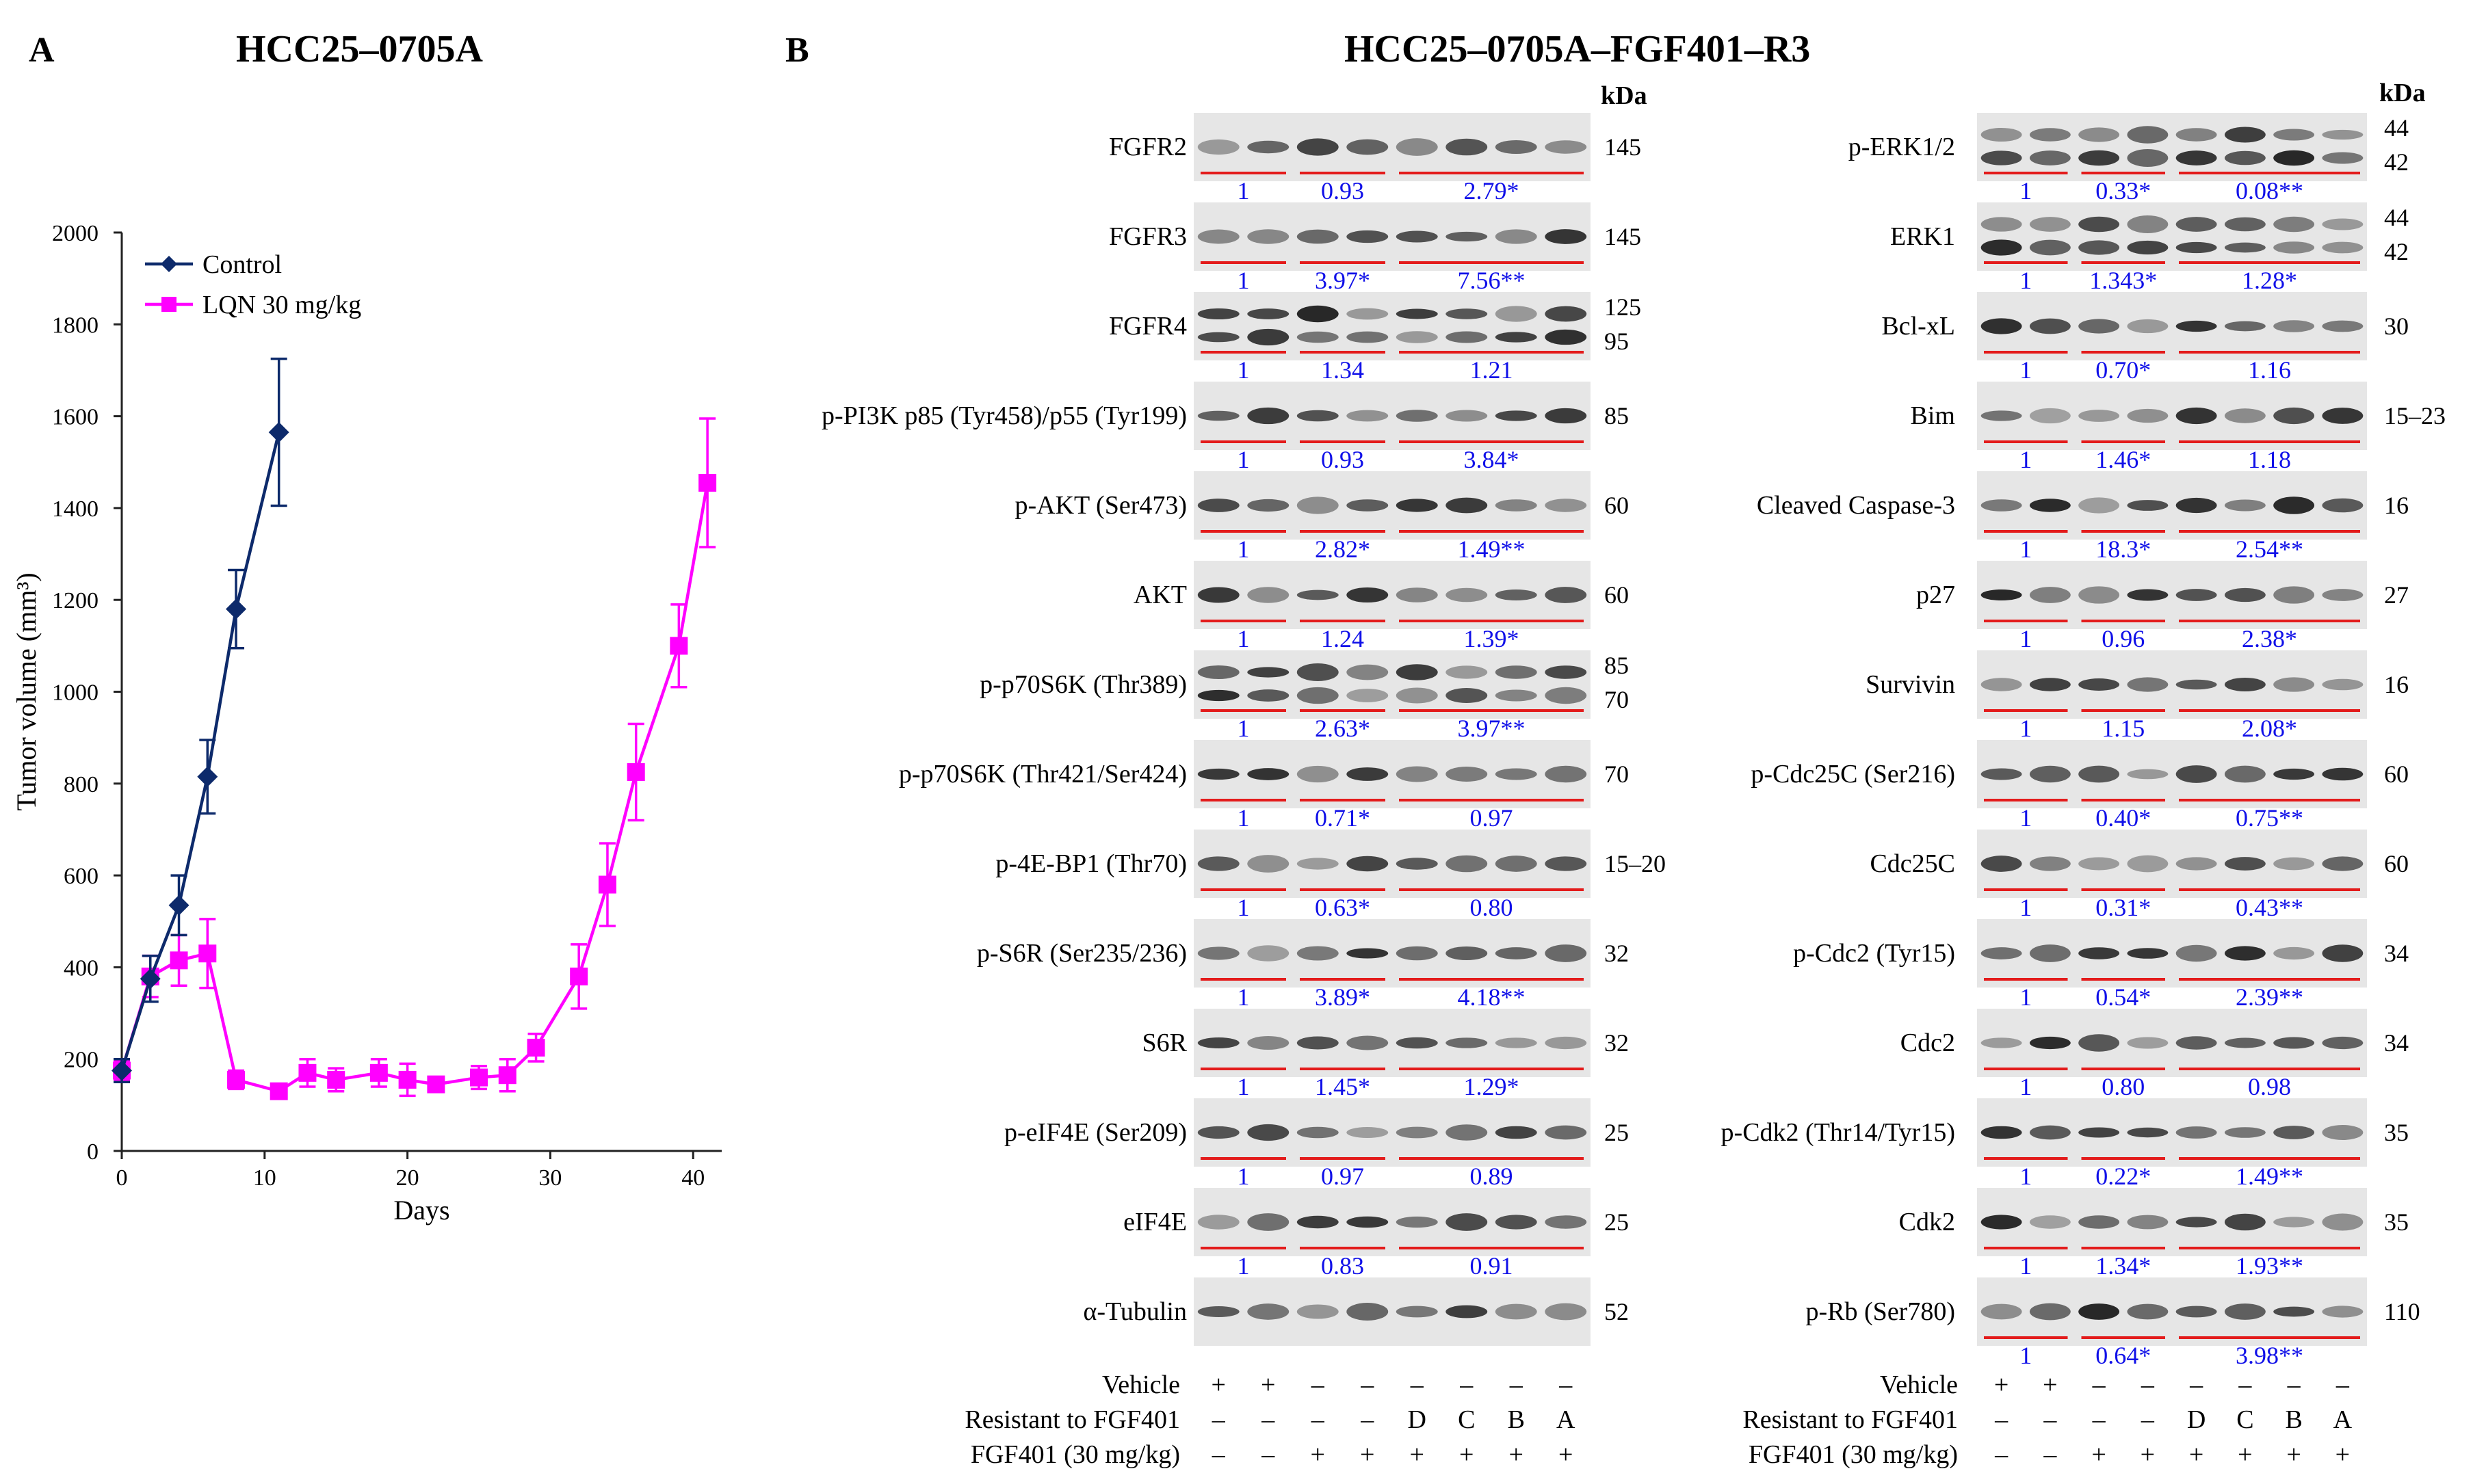  I want to click on blot-label: FGFR2, so click(1148, 147).